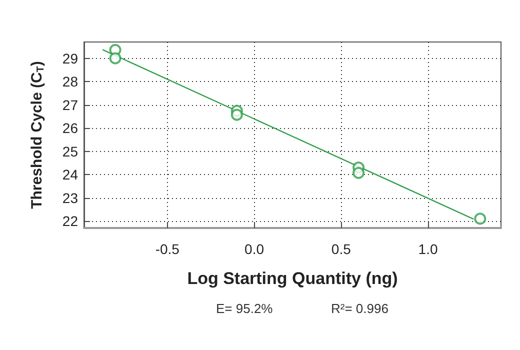 This screenshot has height=350, width=520. Describe the element at coordinates (70, 174) in the screenshot. I see `y-tick-label: 24` at that location.